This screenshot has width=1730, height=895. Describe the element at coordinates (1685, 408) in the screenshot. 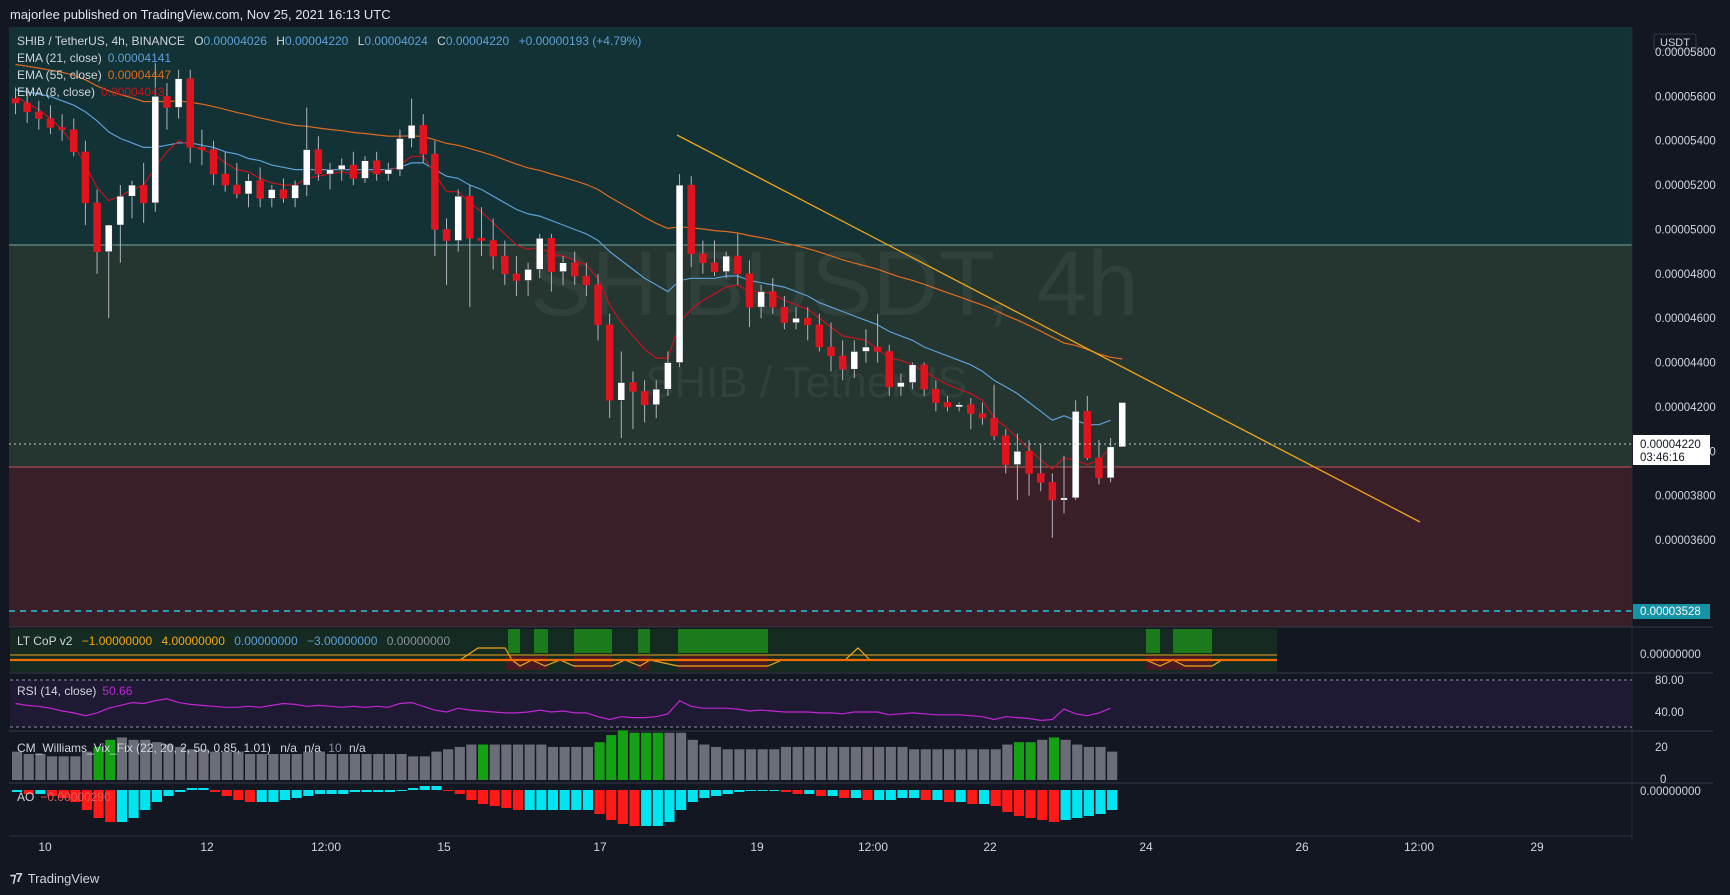

I see `price-tick-label: 0.00004200` at that location.